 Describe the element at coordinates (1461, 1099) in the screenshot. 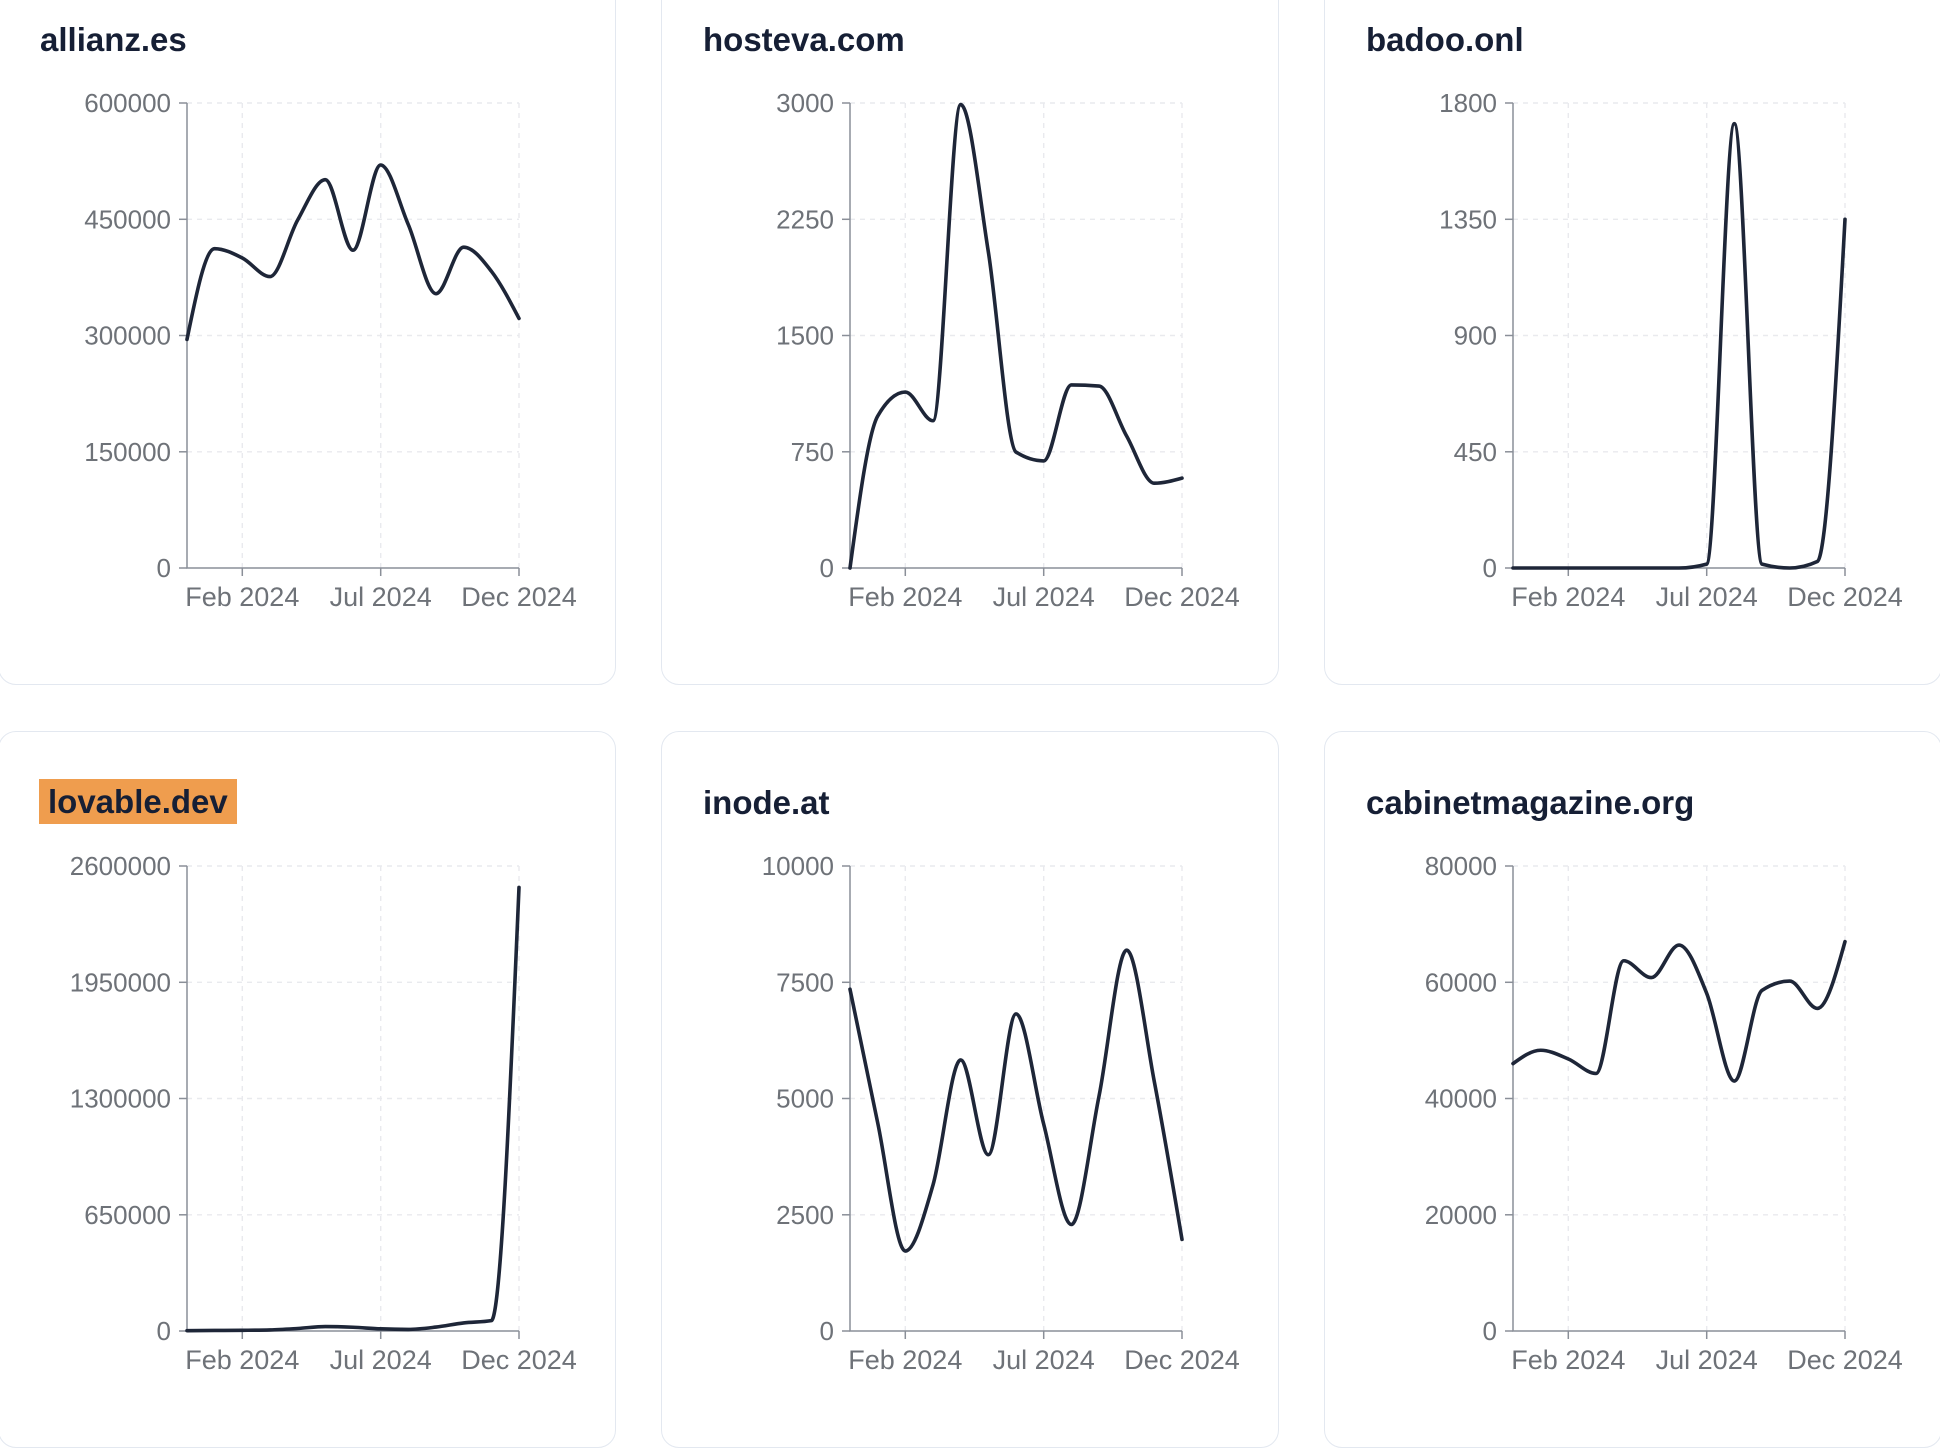

I see `svg-text: 40000` at that location.